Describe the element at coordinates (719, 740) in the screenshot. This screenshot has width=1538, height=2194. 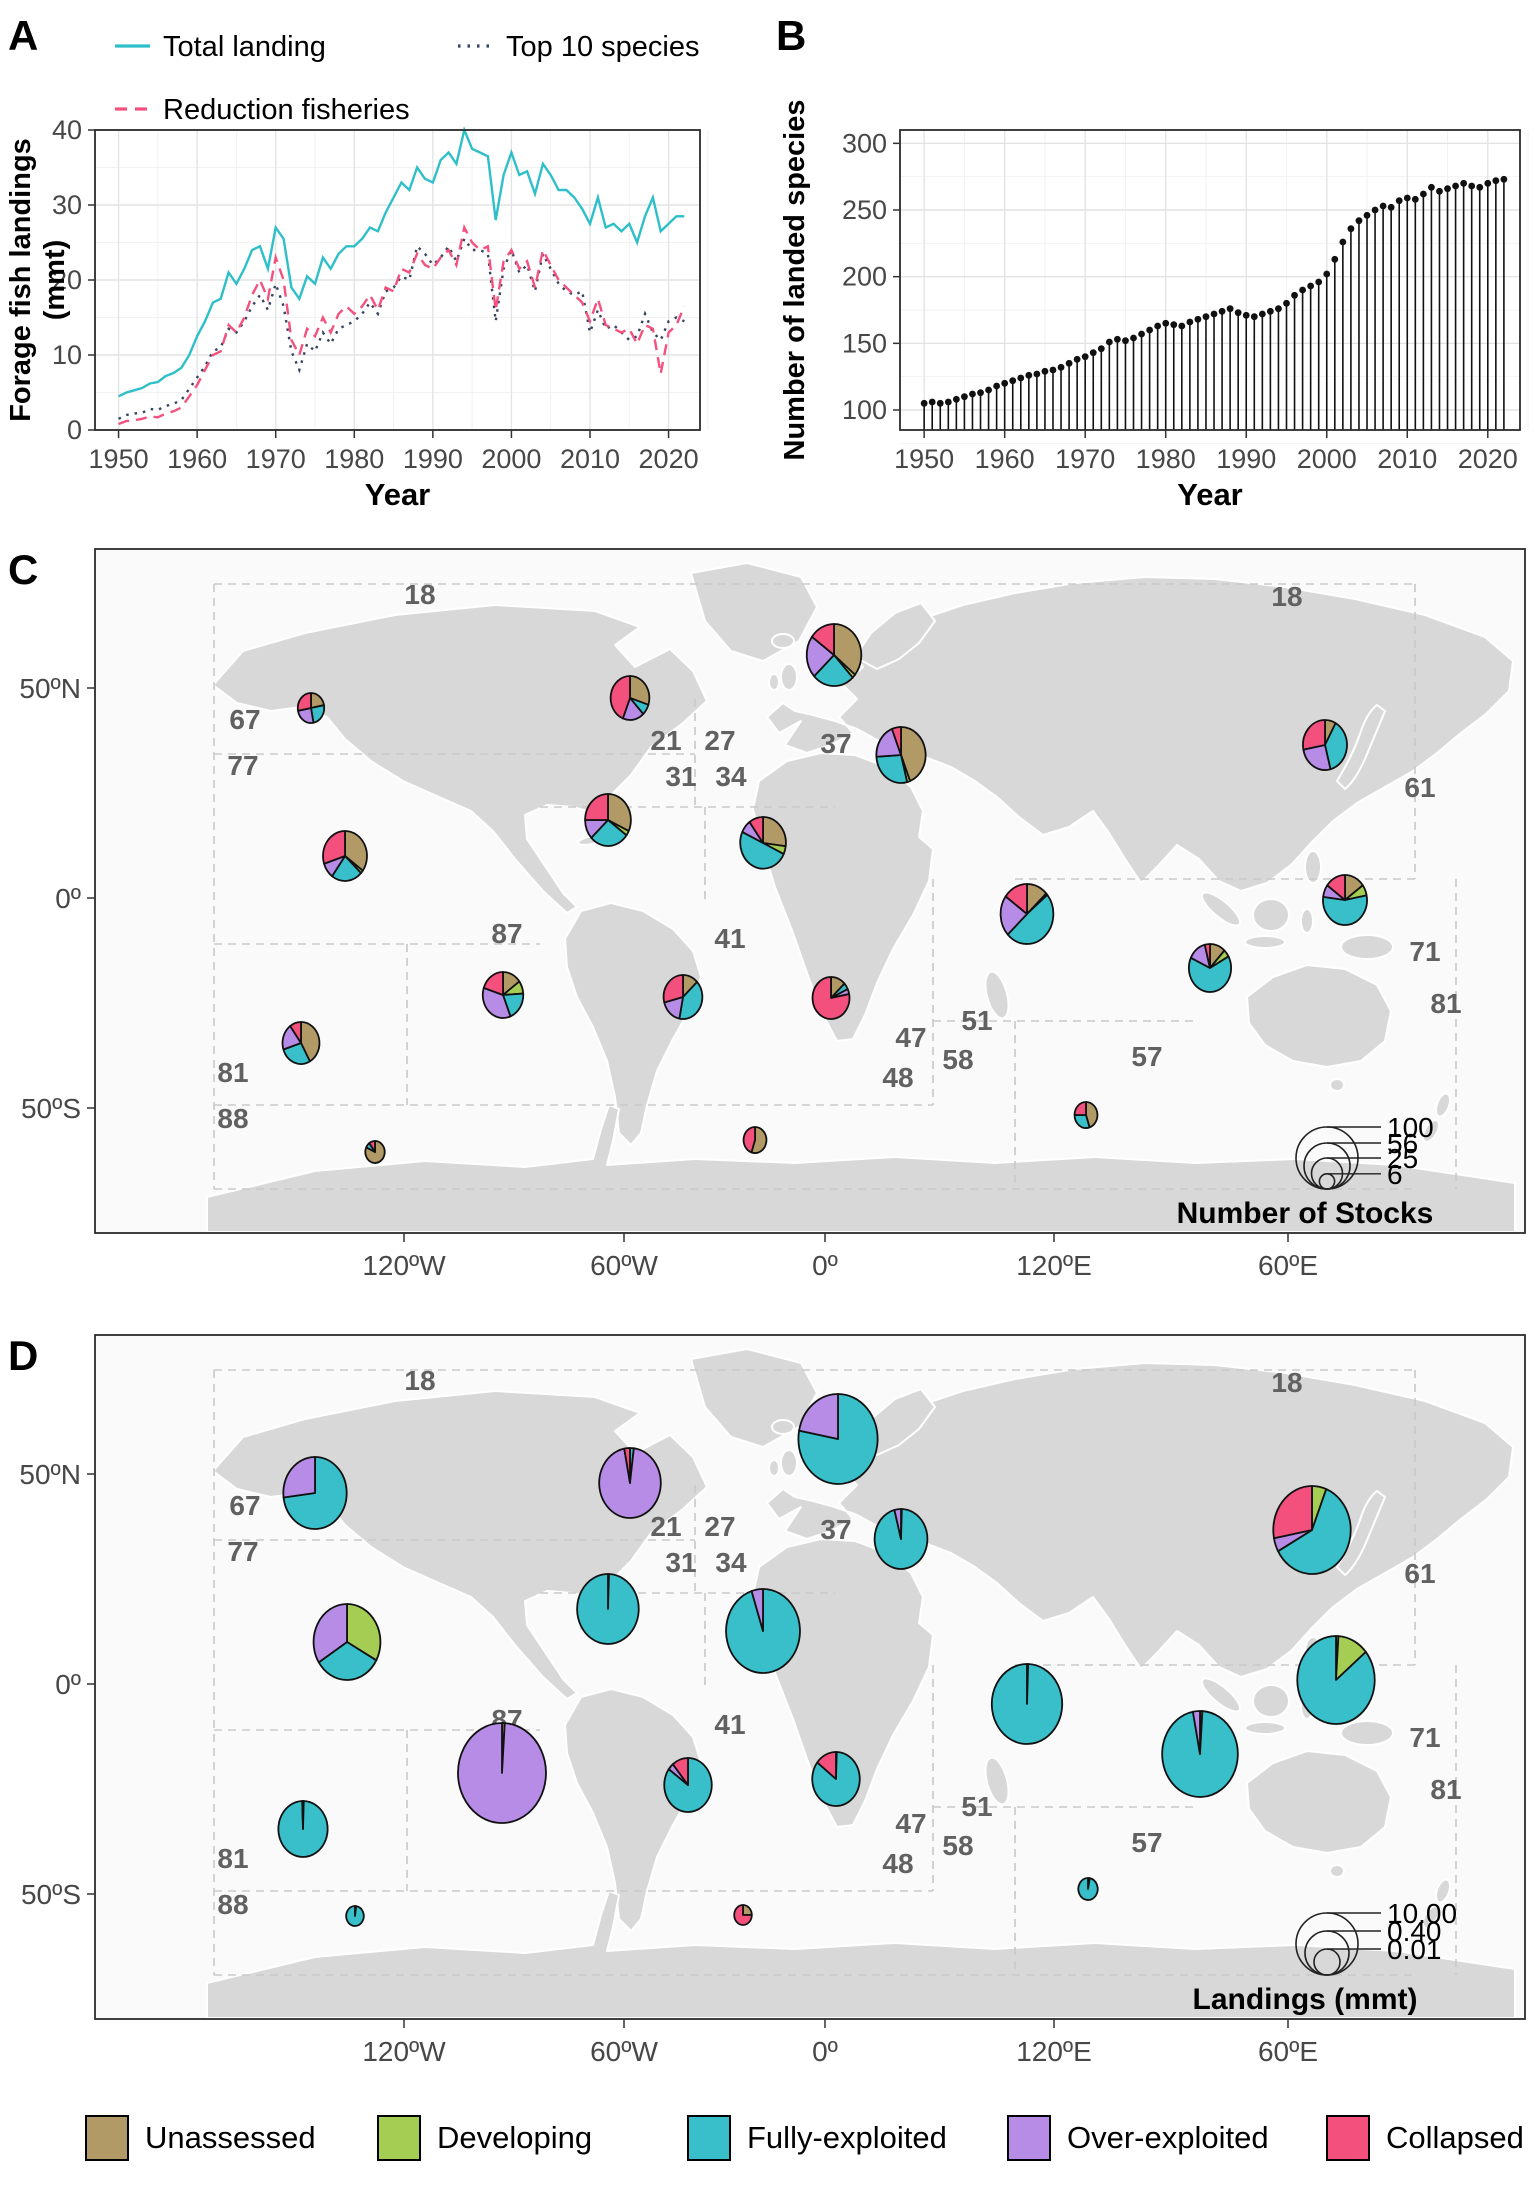
I see `region-label-27: 27` at that location.